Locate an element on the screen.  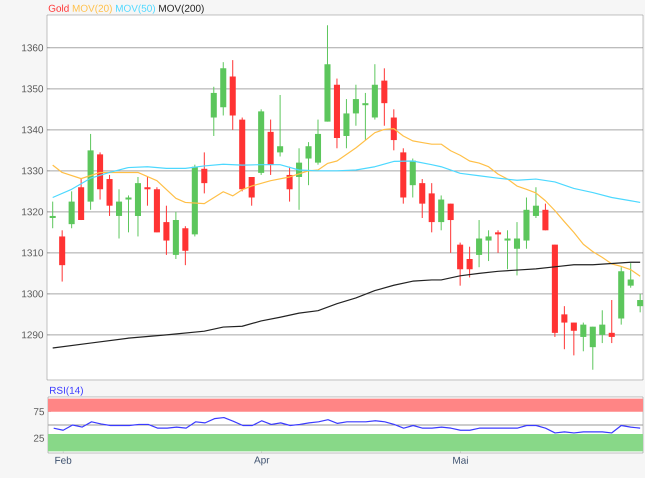
y-tick-label: 1360 is located at coordinates (33, 48).